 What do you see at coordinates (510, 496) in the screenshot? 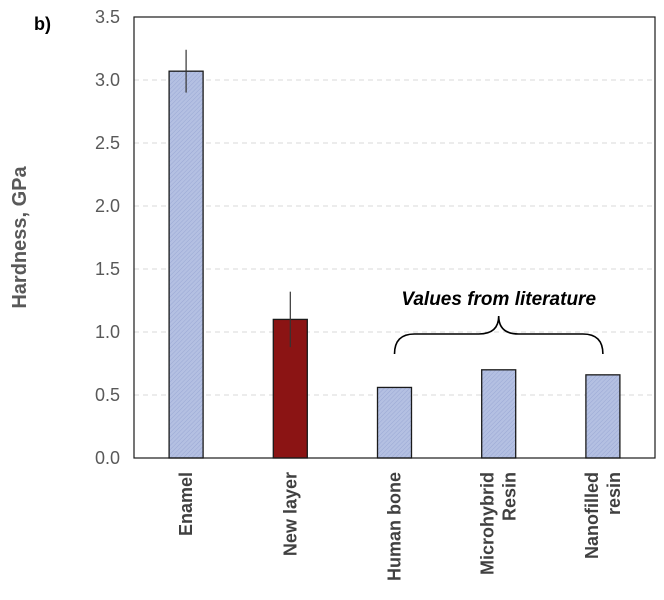
I see `x-category-label: Resin` at bounding box center [510, 496].